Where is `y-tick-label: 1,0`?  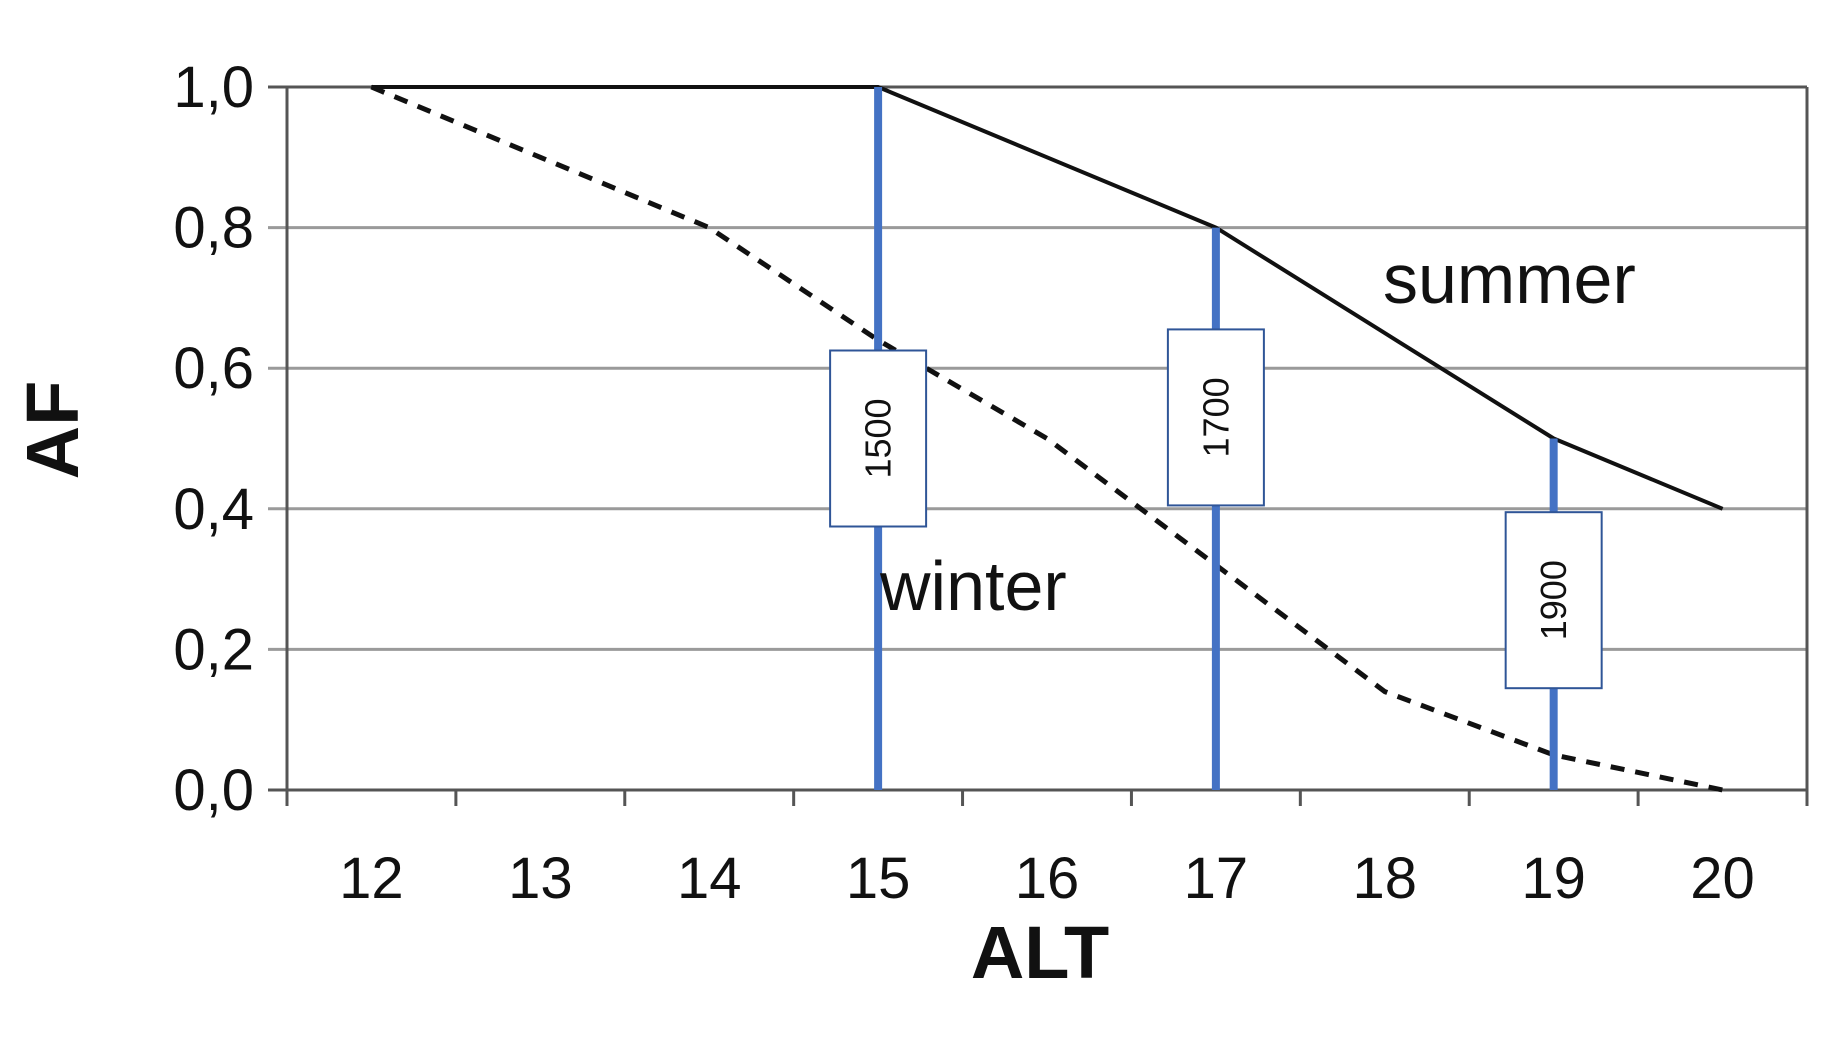
y-tick-label: 1,0 is located at coordinates (213, 87).